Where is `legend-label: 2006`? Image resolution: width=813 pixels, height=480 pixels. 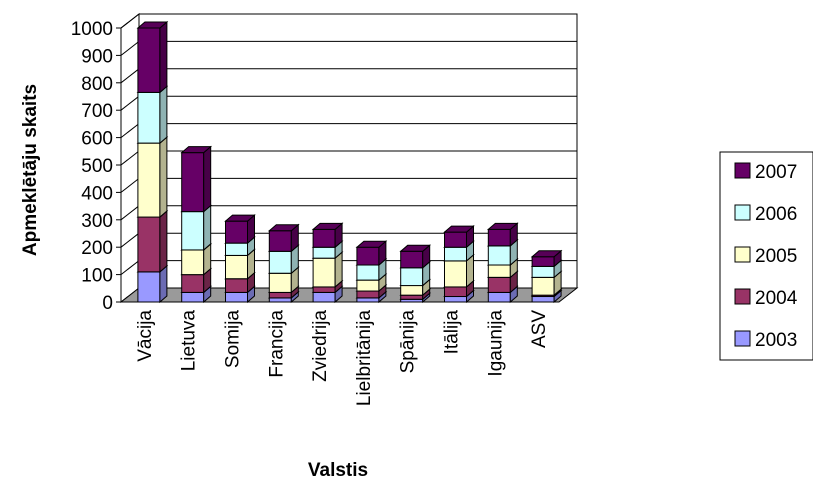 legend-label: 2006 is located at coordinates (776, 214).